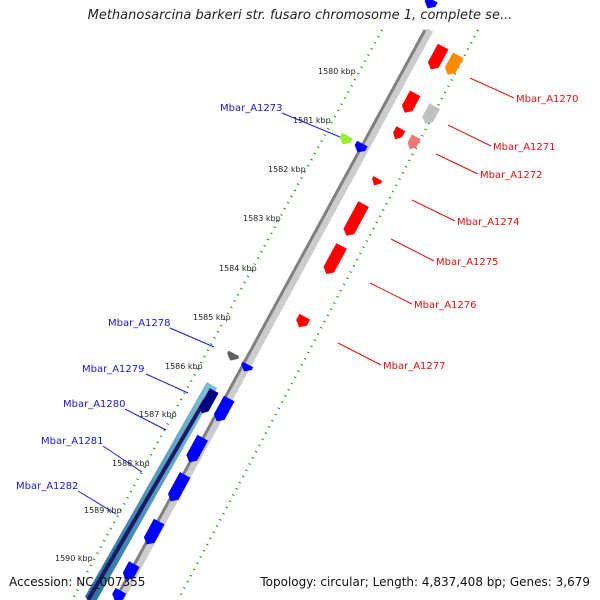  I want to click on gene-label-left: Mbar_A1281, so click(72, 441).